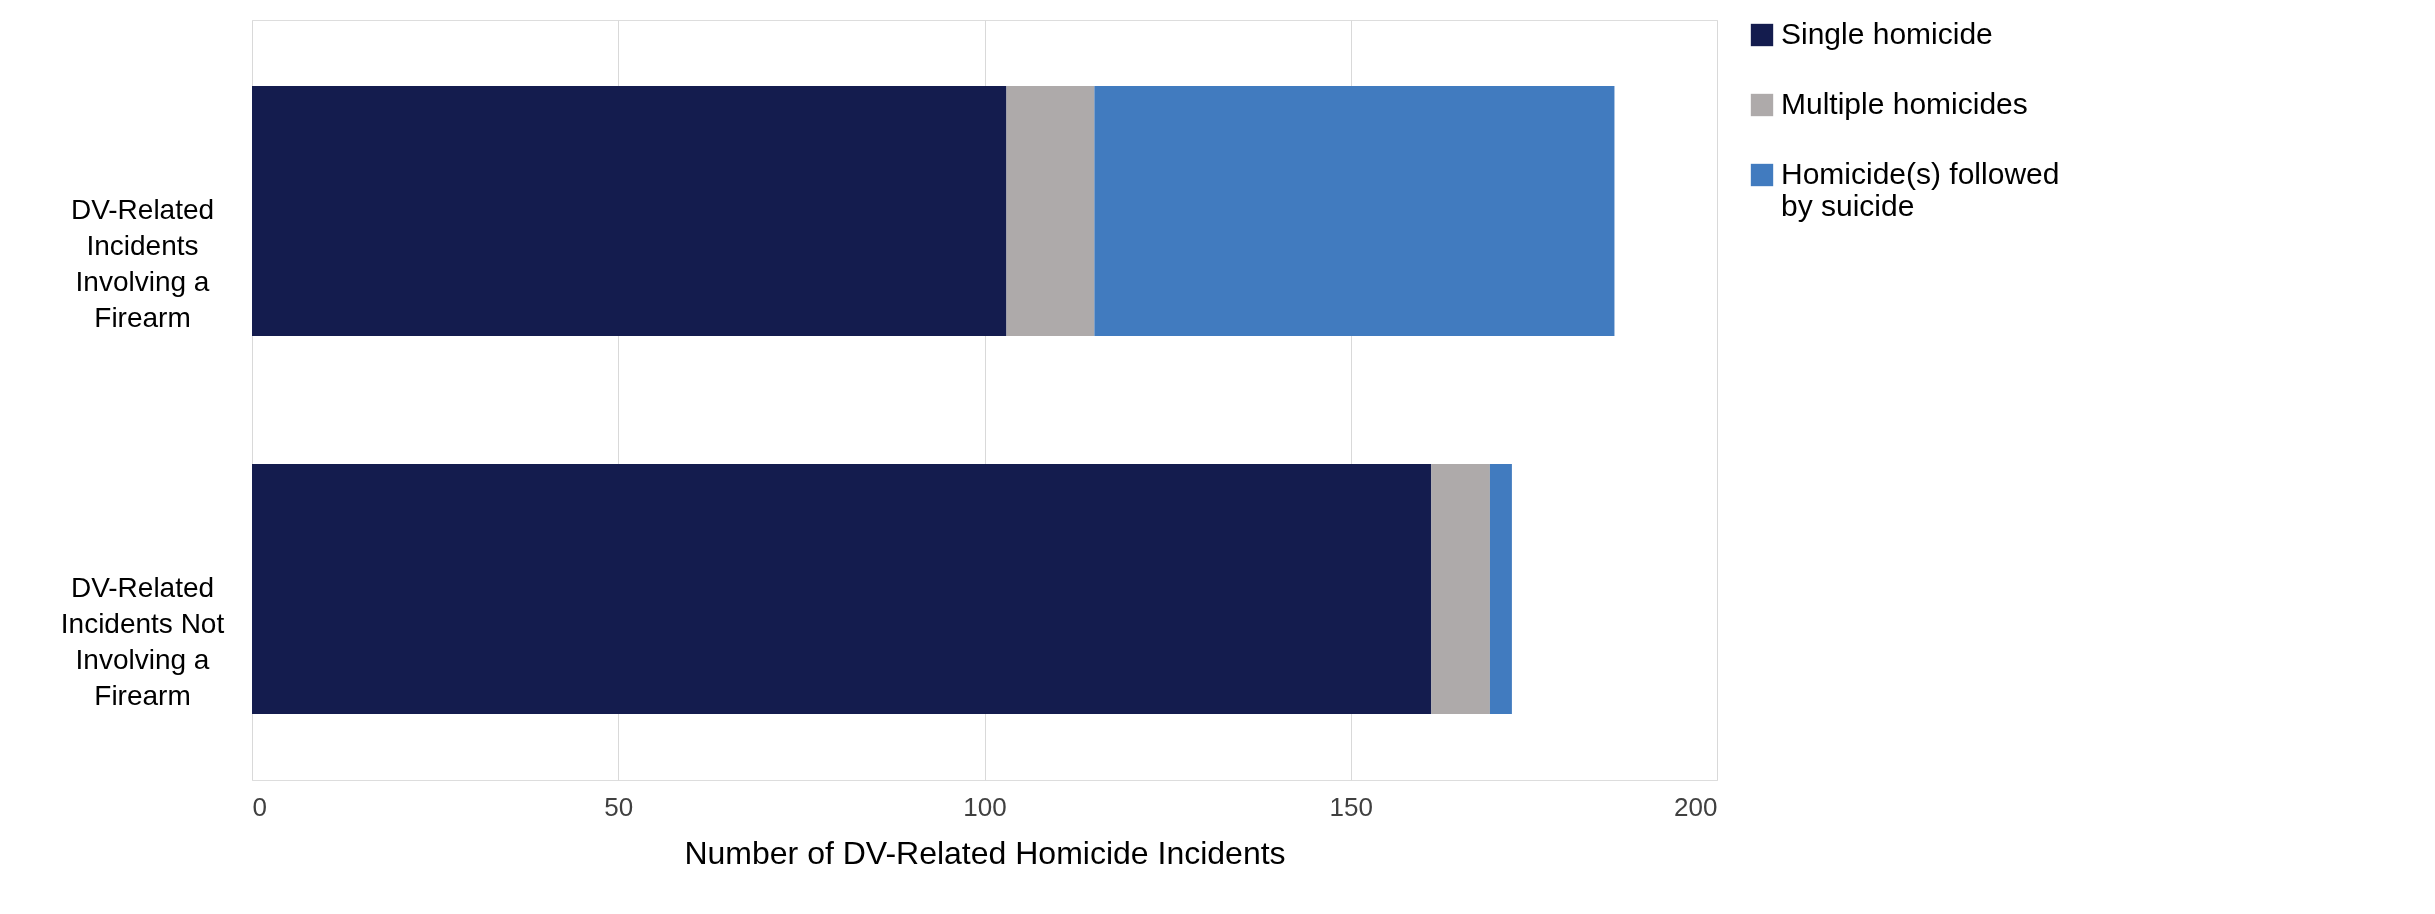  What do you see at coordinates (1920, 189) in the screenshot?
I see `legend-label: Homicide(s) followed by suicide` at bounding box center [1920, 189].